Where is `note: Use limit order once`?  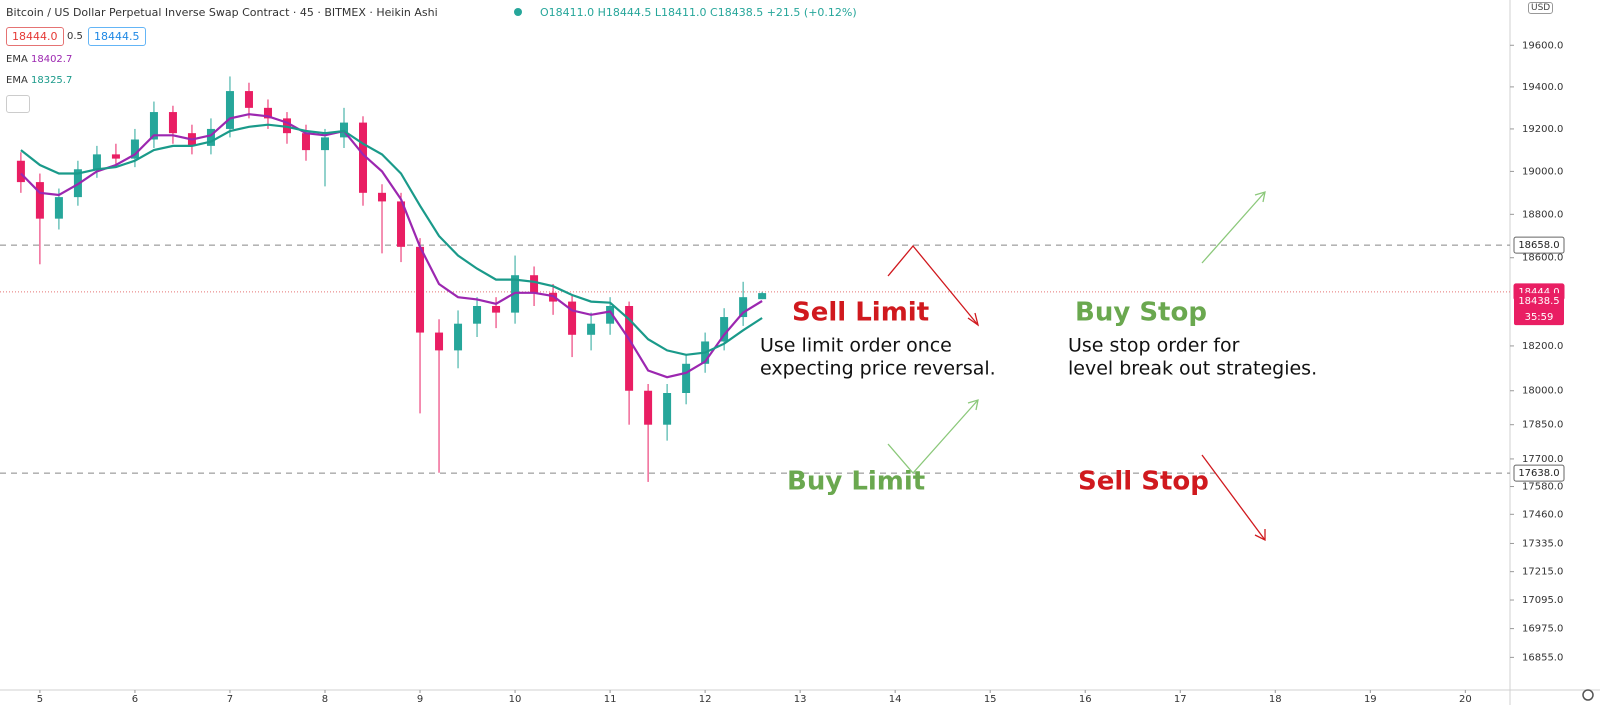
note: Use limit order once is located at coordinates (856, 346).